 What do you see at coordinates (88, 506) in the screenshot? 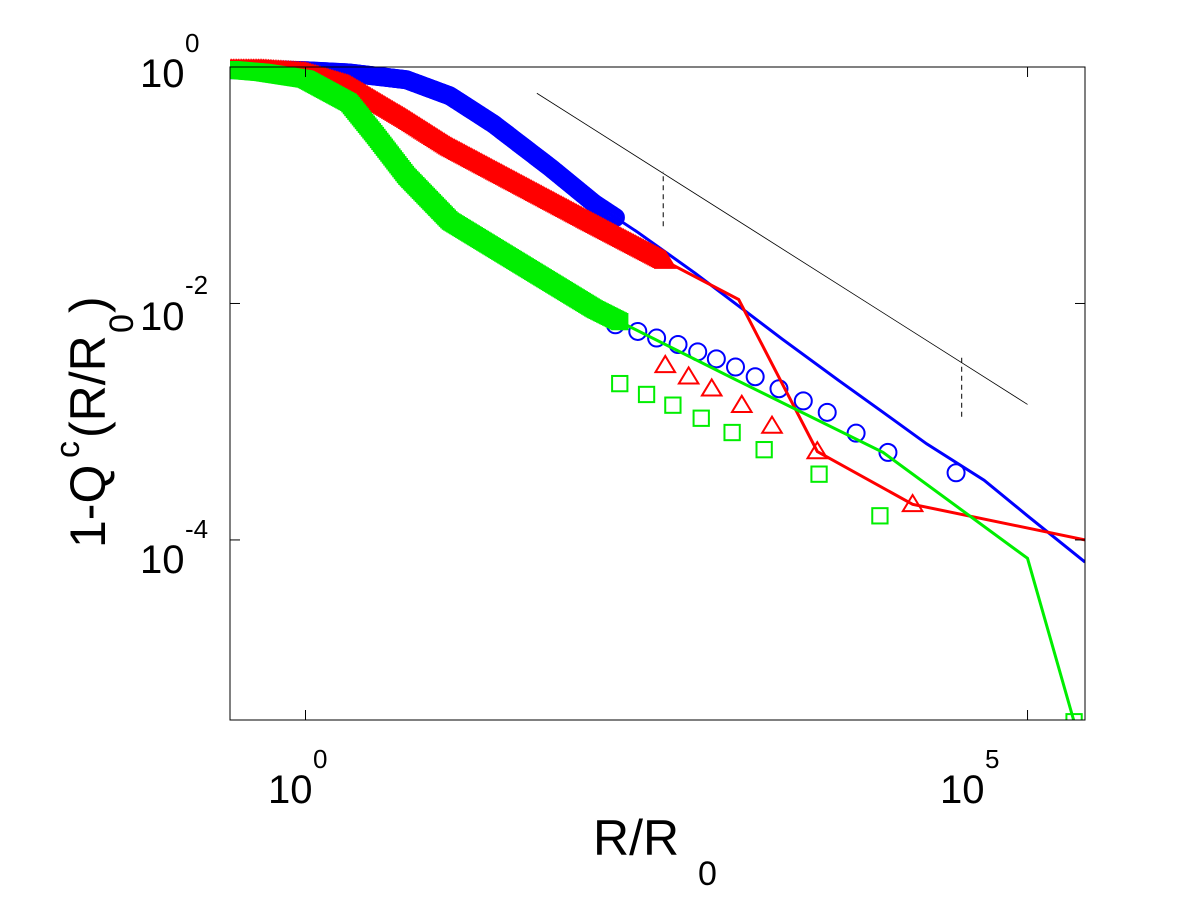
I see `svg-text: 1-Q` at bounding box center [88, 506].